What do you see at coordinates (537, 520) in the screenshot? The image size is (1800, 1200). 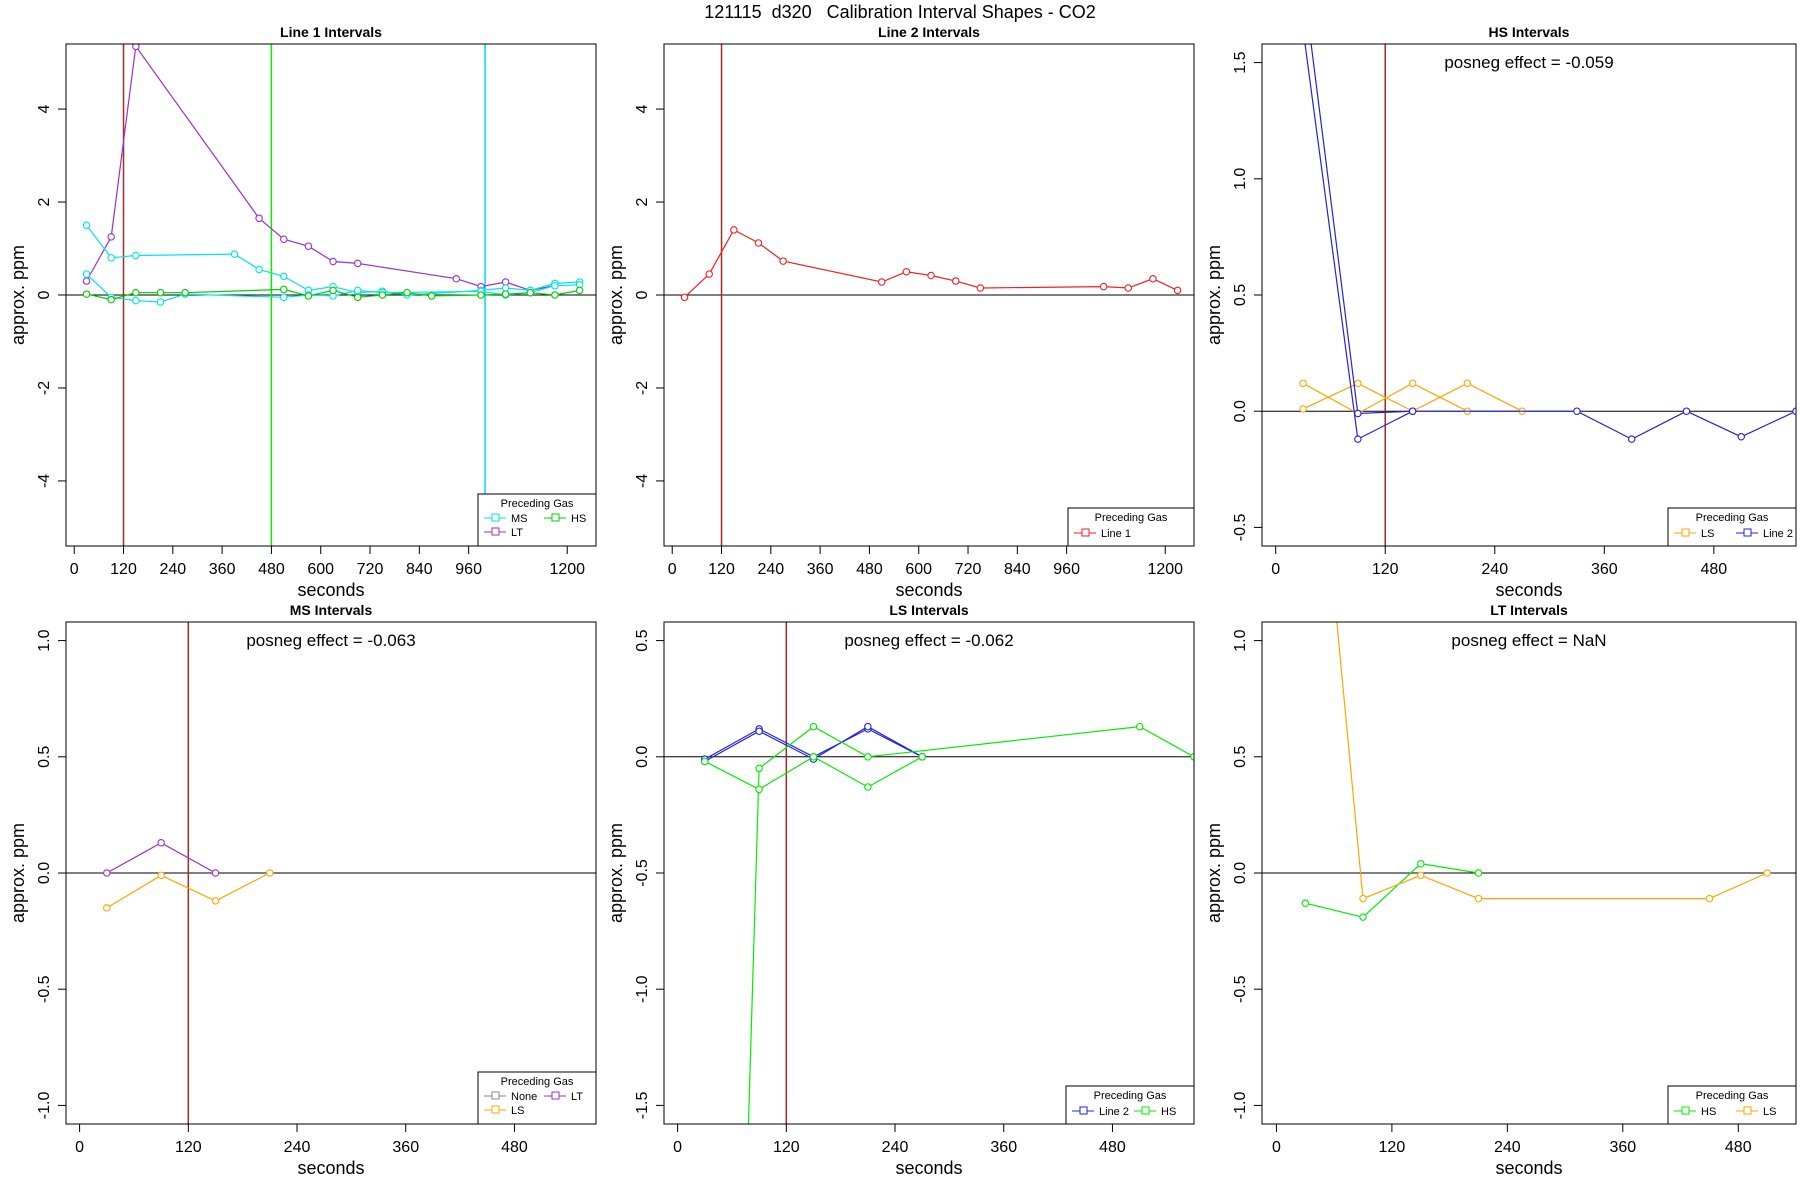 I see `legend: Preceding Gas MS HS LT` at bounding box center [537, 520].